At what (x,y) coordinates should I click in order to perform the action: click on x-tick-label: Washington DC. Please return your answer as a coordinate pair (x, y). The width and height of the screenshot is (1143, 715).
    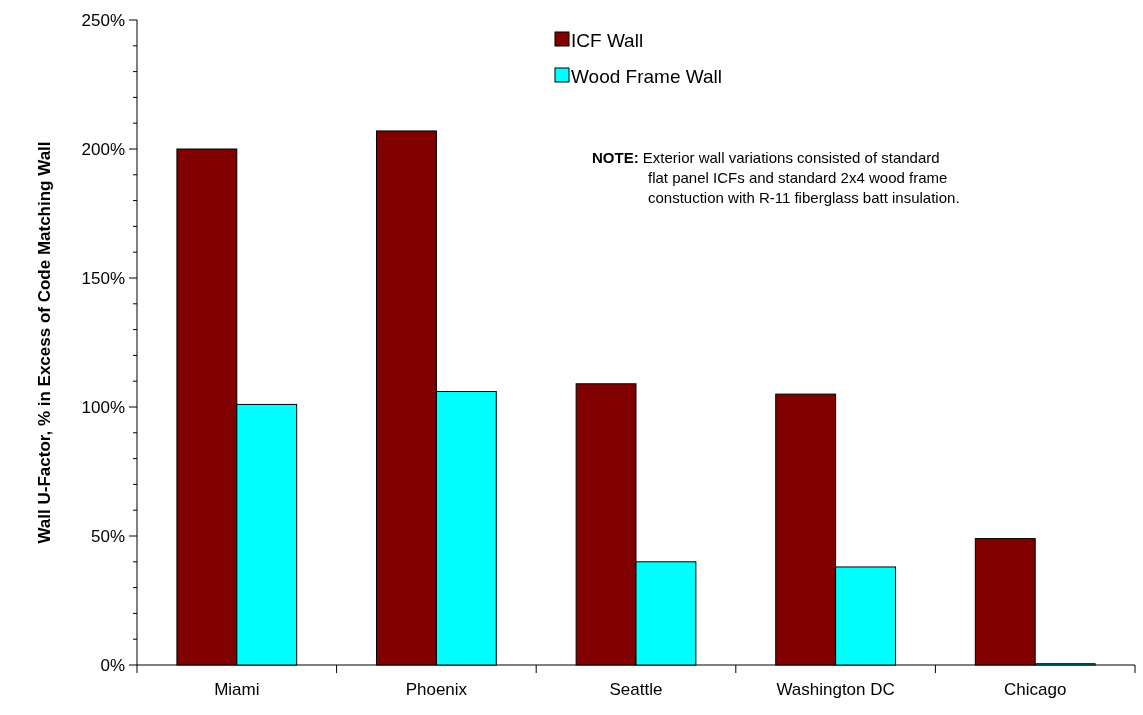
    Looking at the image, I should click on (835, 689).